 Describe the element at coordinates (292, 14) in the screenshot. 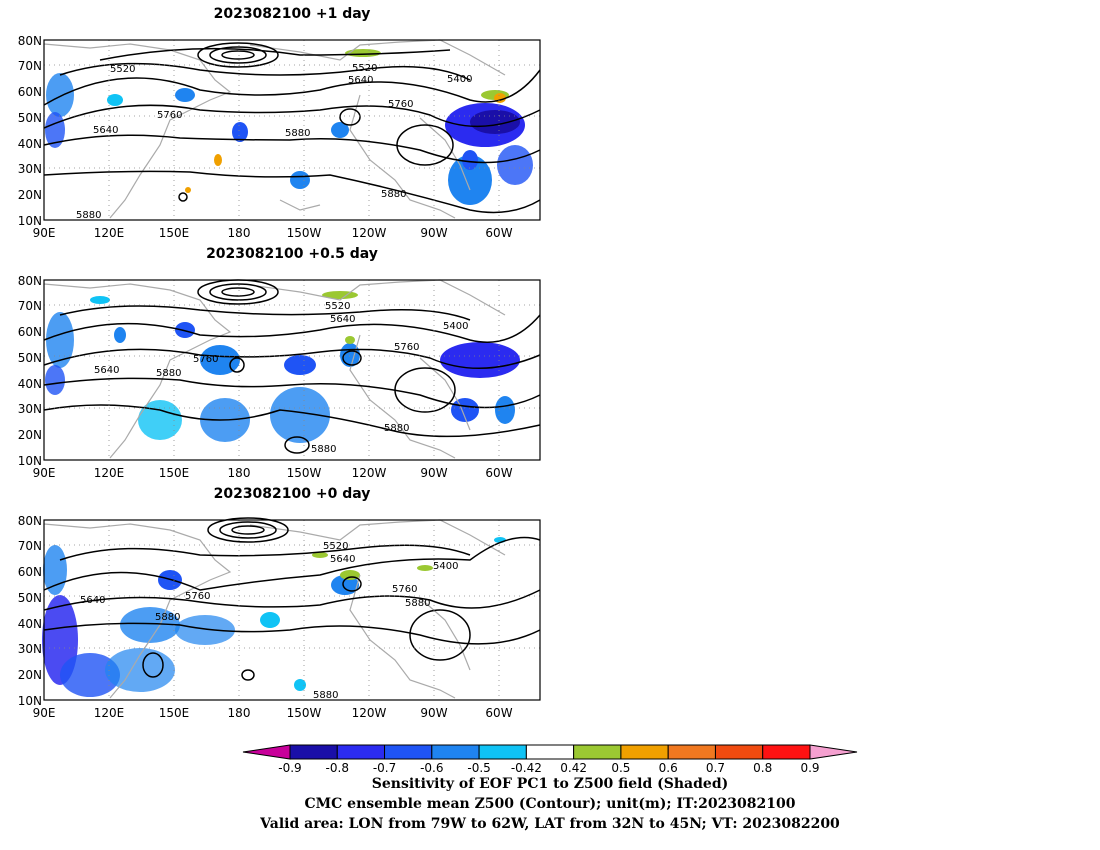

I see `panel-title: 2023082100 +1 day` at that location.